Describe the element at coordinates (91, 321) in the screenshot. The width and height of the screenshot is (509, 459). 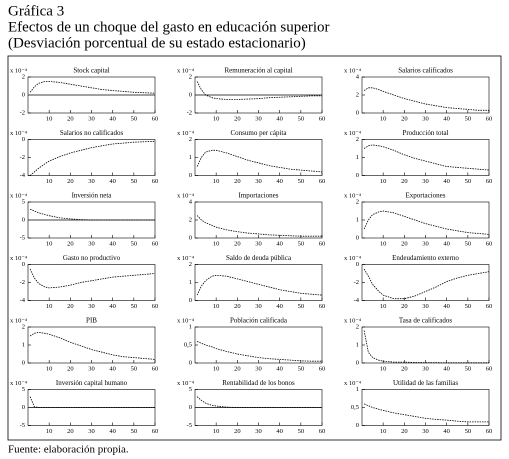
I see `panel-title: PIB` at that location.